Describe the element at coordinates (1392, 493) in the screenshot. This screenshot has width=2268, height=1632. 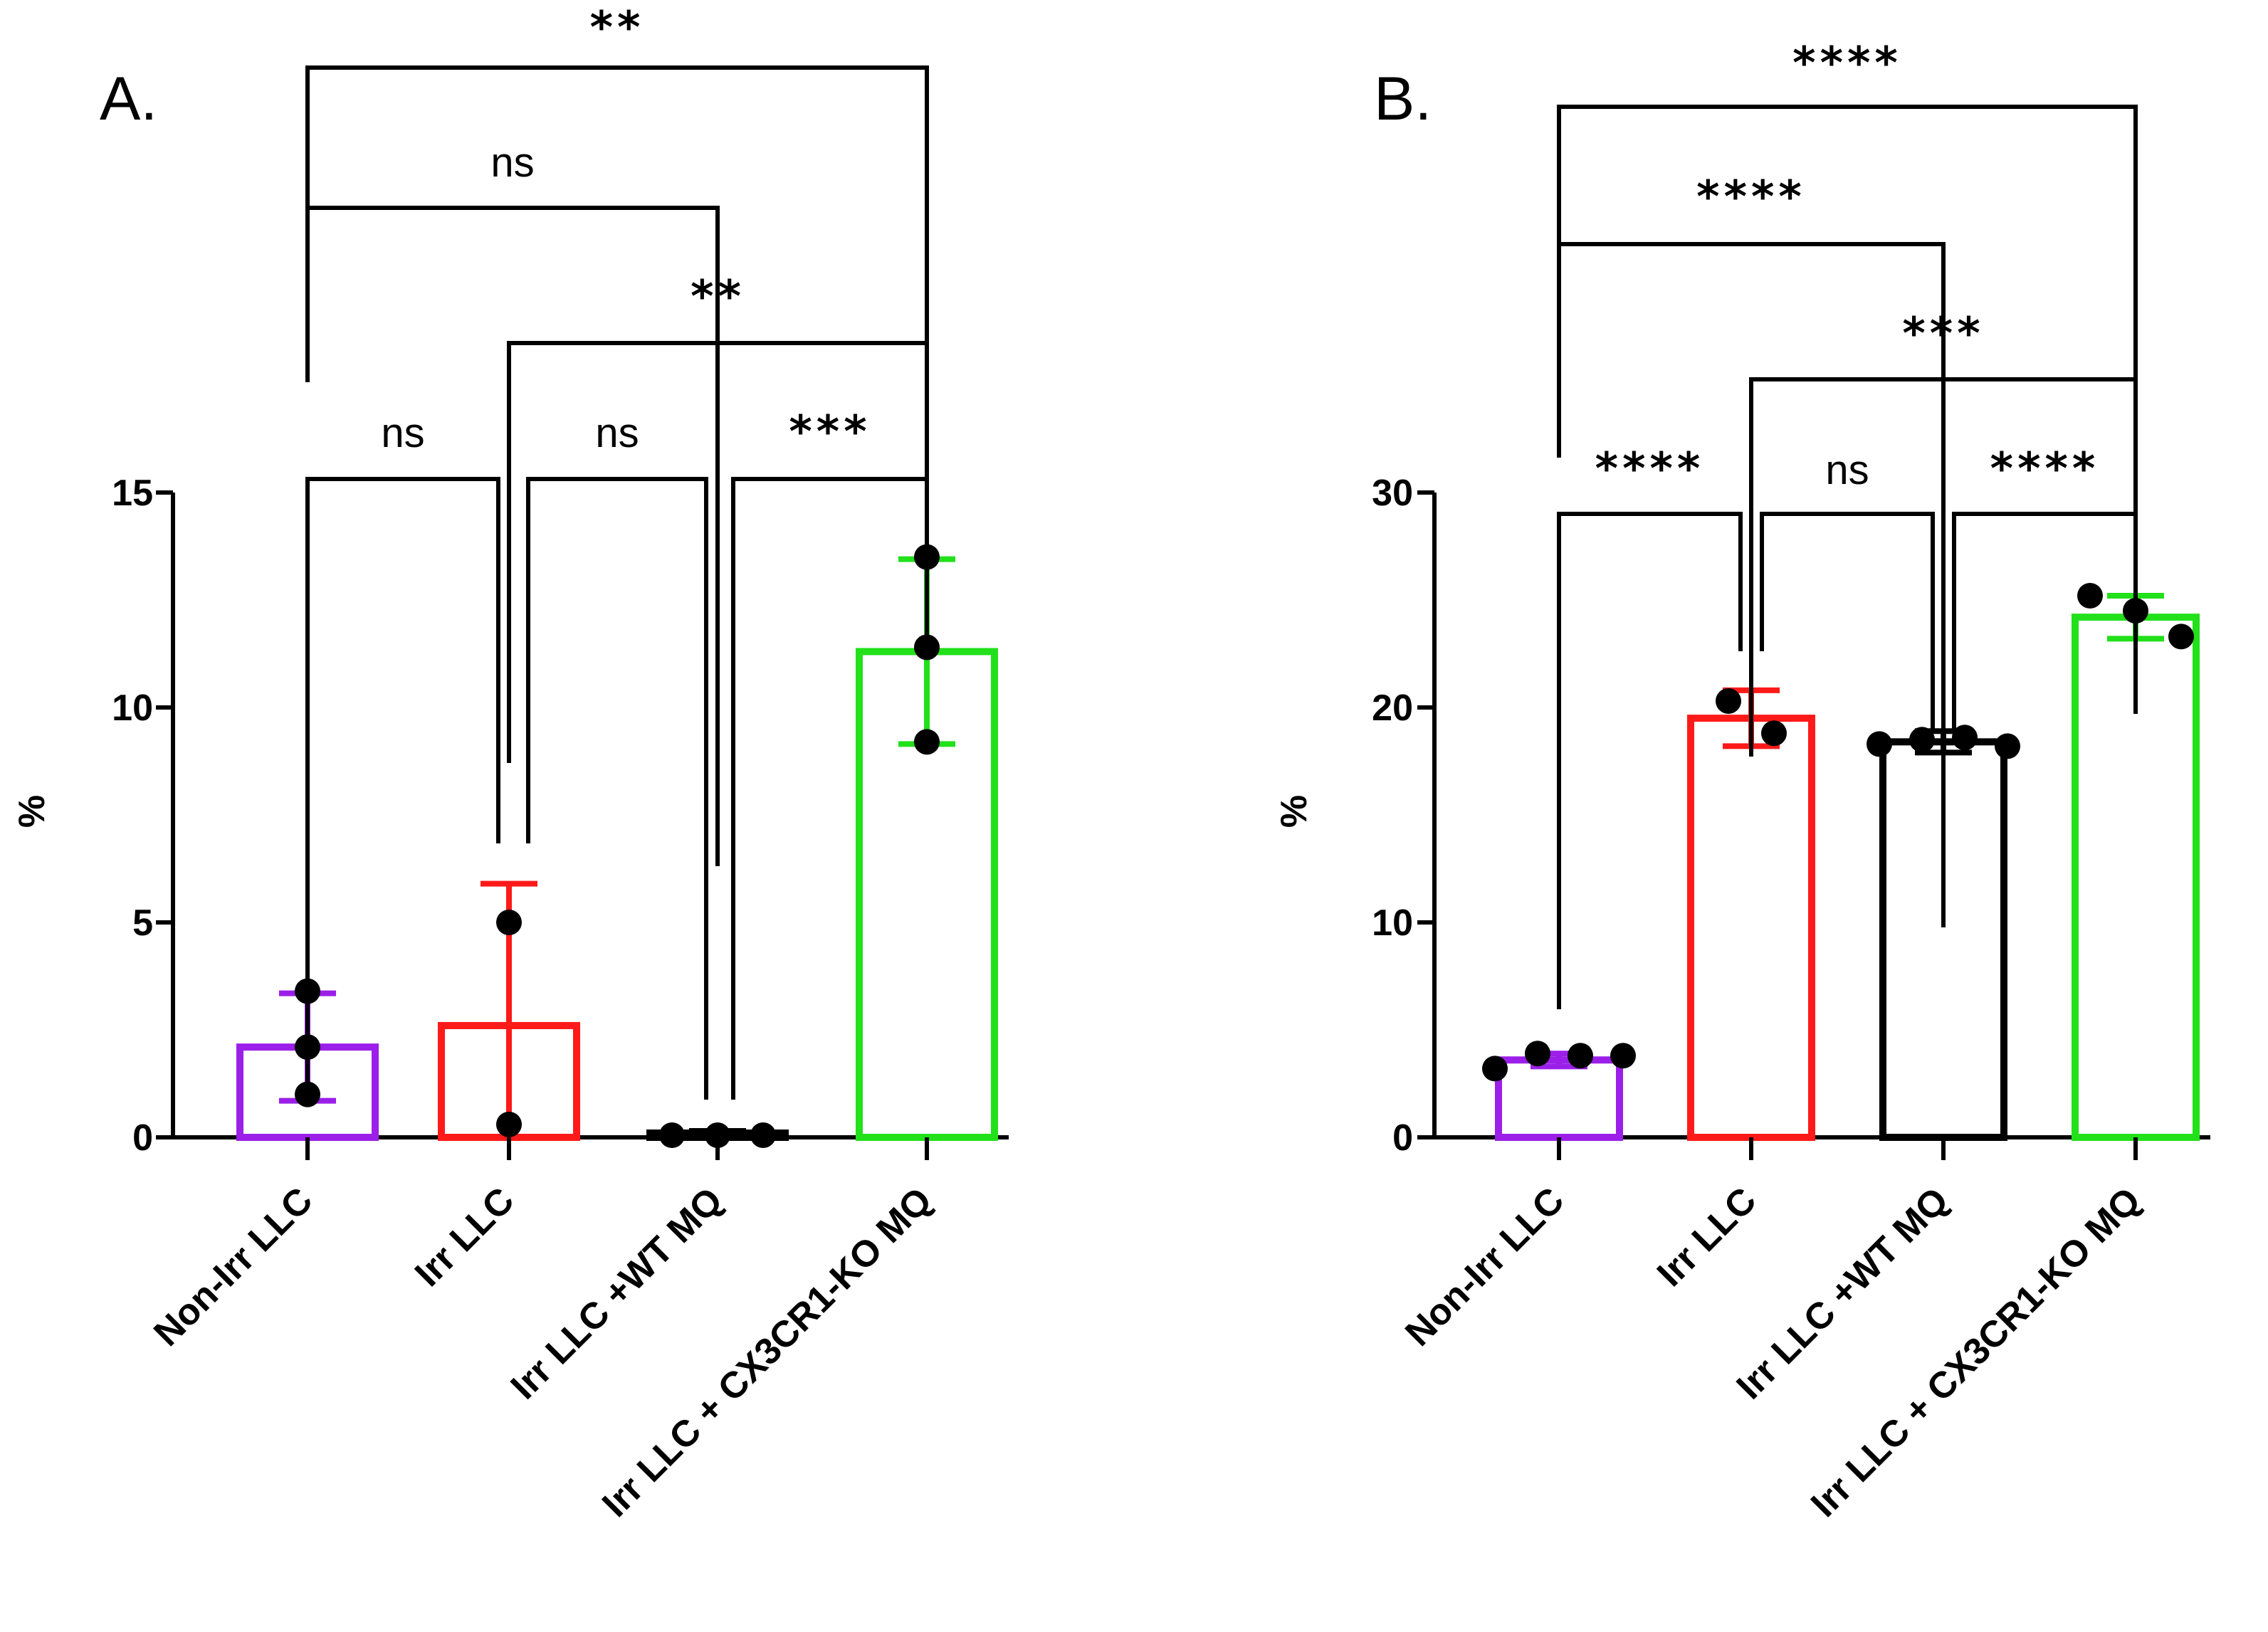
I see `y-tick-label: 30` at that location.